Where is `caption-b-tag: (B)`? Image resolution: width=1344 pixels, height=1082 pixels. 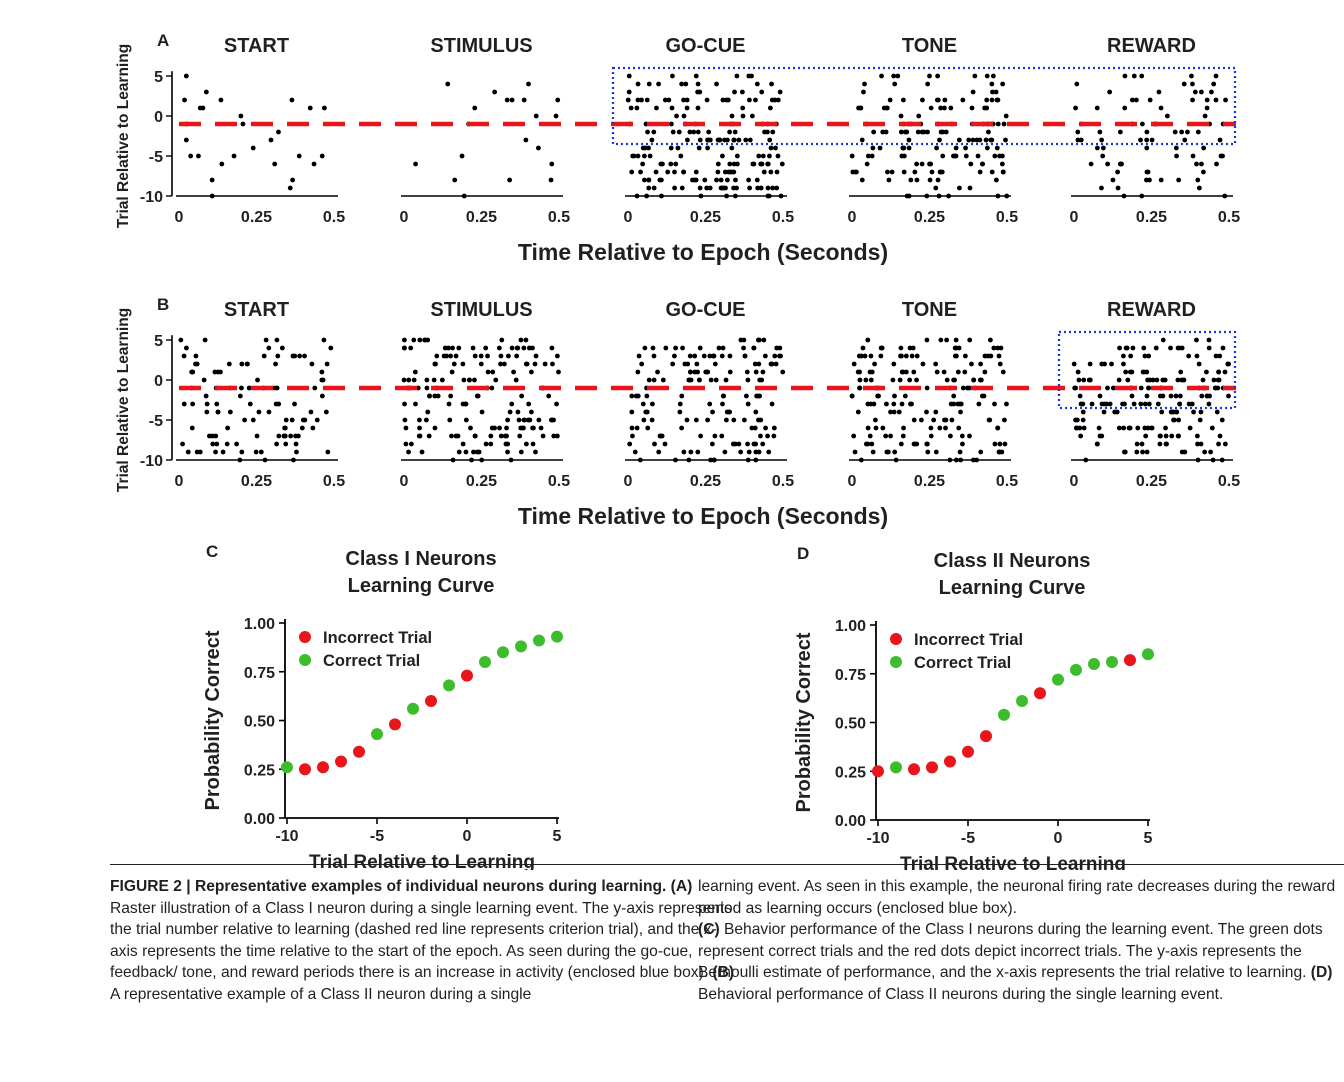
caption-b-tag: (B) is located at coordinates (723, 973).